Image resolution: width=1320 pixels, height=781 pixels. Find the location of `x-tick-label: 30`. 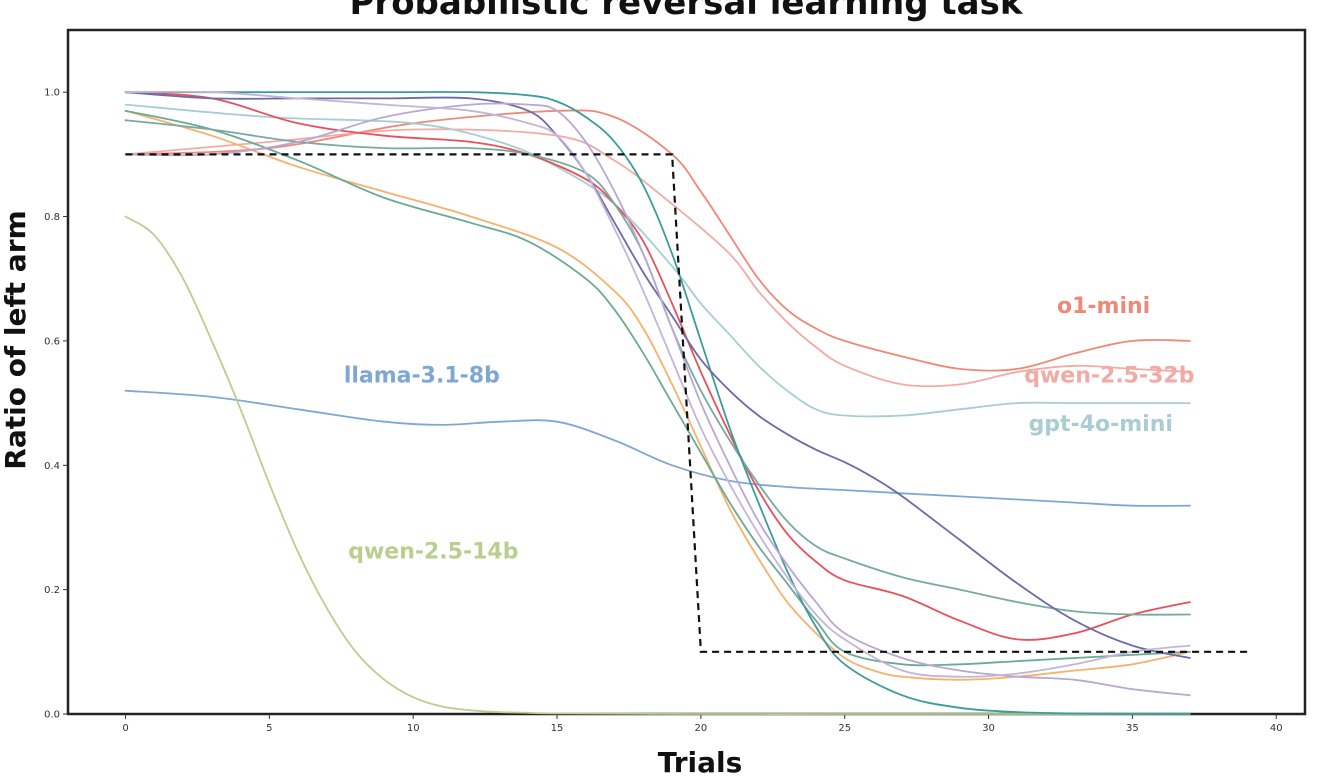

x-tick-label: 30 is located at coordinates (988, 728).